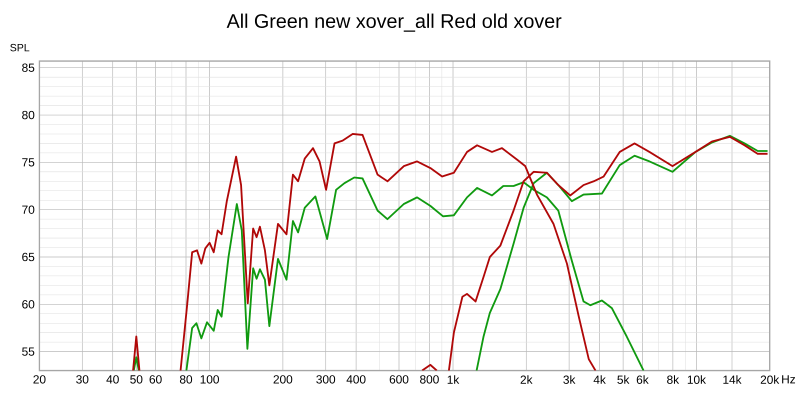 The height and width of the screenshot is (393, 800). I want to click on y-tick-label: 70, so click(28, 209).